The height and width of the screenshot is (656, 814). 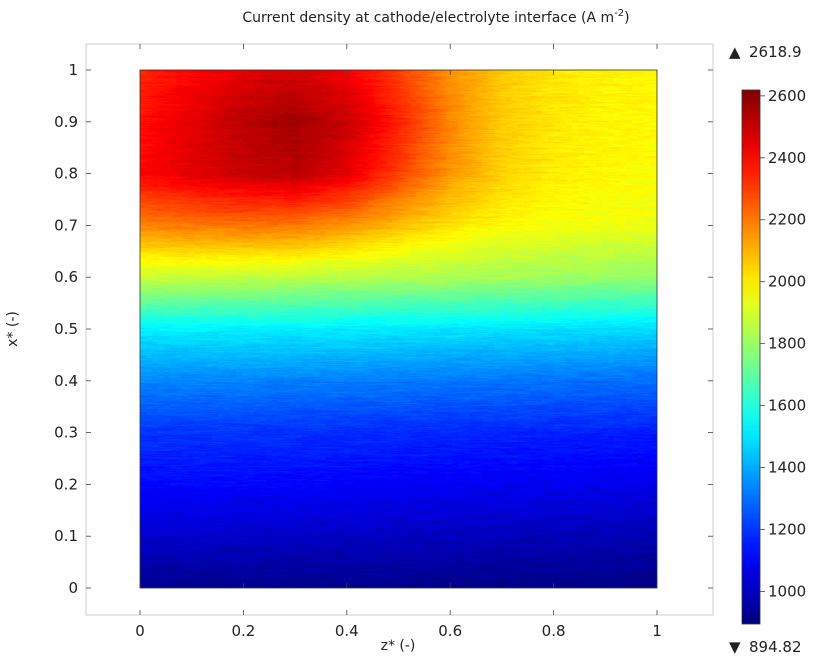 What do you see at coordinates (787, 344) in the screenshot?
I see `colorbar-tick-label: 1800` at bounding box center [787, 344].